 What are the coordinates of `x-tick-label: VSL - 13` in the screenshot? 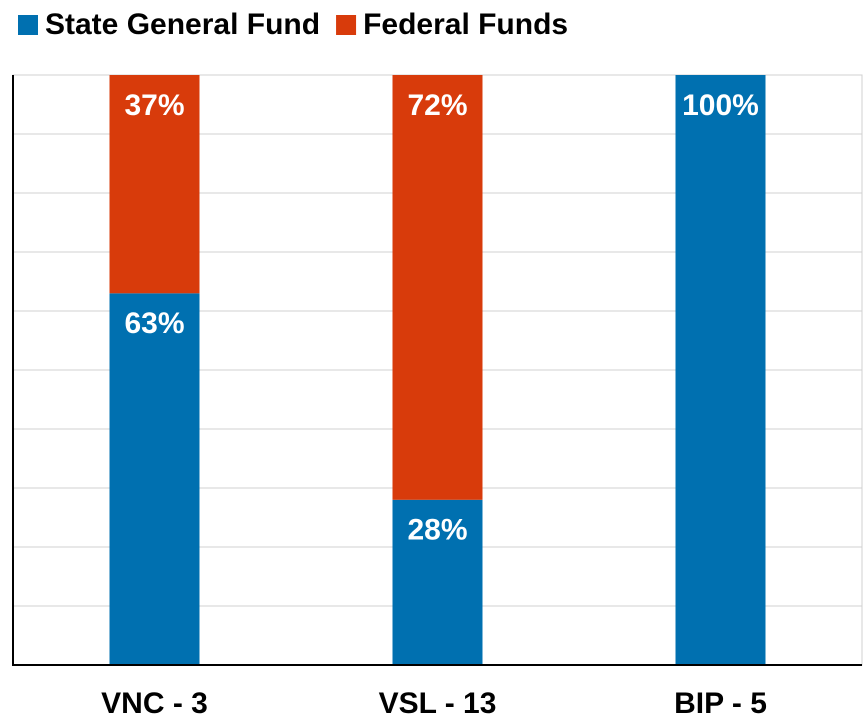 It's located at (438, 703).